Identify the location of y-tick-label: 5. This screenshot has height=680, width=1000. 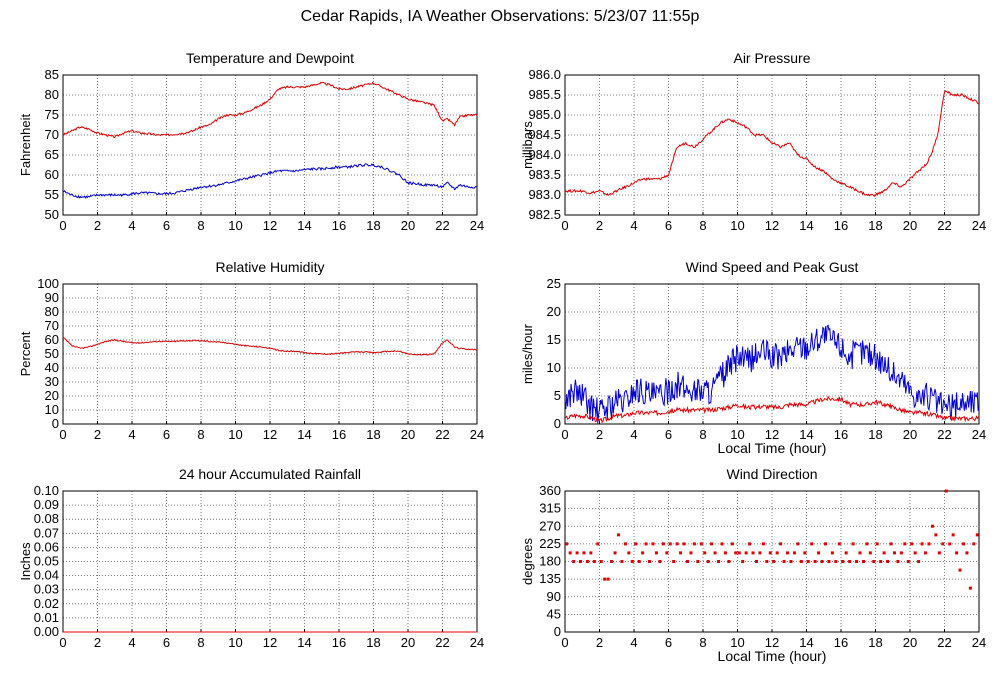
(557, 395).